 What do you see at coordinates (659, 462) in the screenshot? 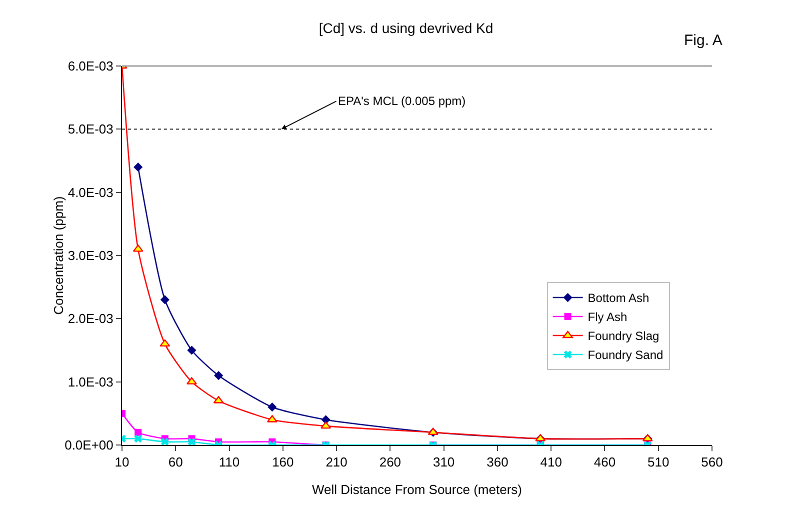
I see `x-tick-label: 510` at bounding box center [659, 462].